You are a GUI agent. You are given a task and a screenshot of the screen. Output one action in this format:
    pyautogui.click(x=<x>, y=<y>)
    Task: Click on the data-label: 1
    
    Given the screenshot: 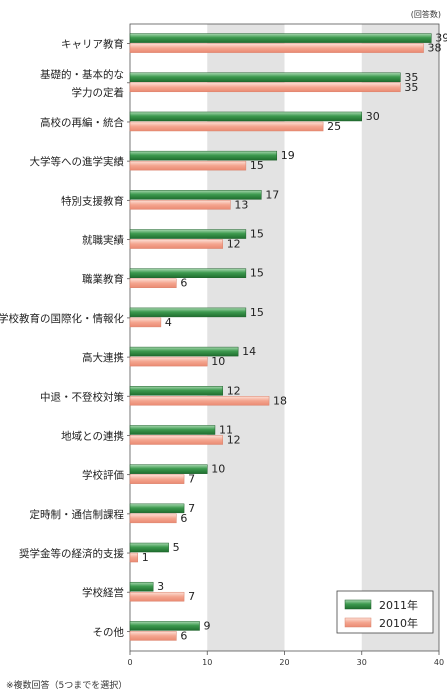 What is the action you would take?
    pyautogui.click(x=145, y=557)
    